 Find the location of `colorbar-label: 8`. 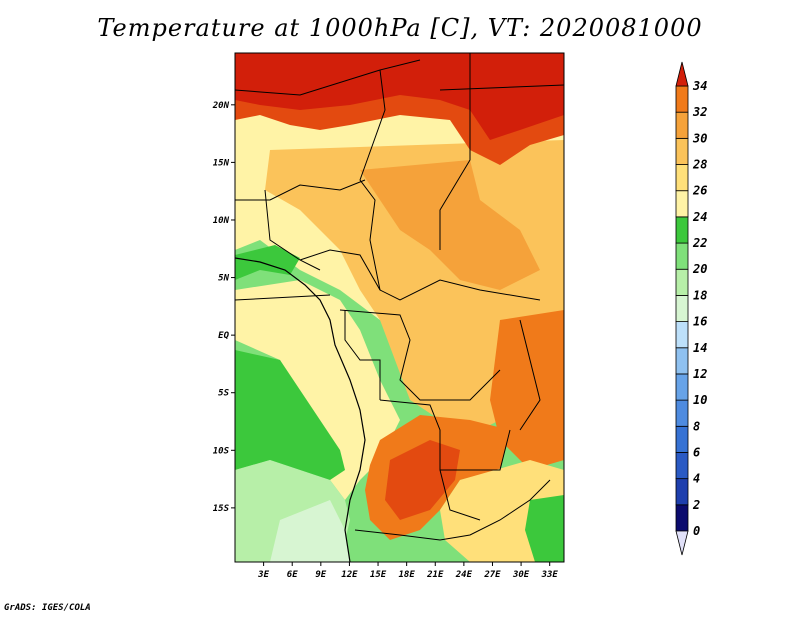

colorbar-label: 8 is located at coordinates (696, 426).